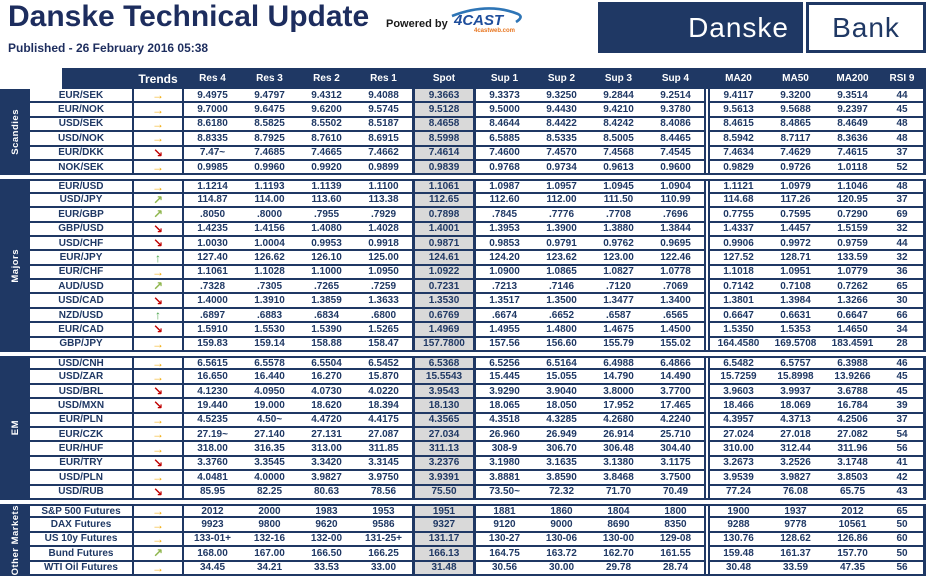  What do you see at coordinates (852, 139) in the screenshot?
I see `ma200-value: 8.3636` at bounding box center [852, 139].